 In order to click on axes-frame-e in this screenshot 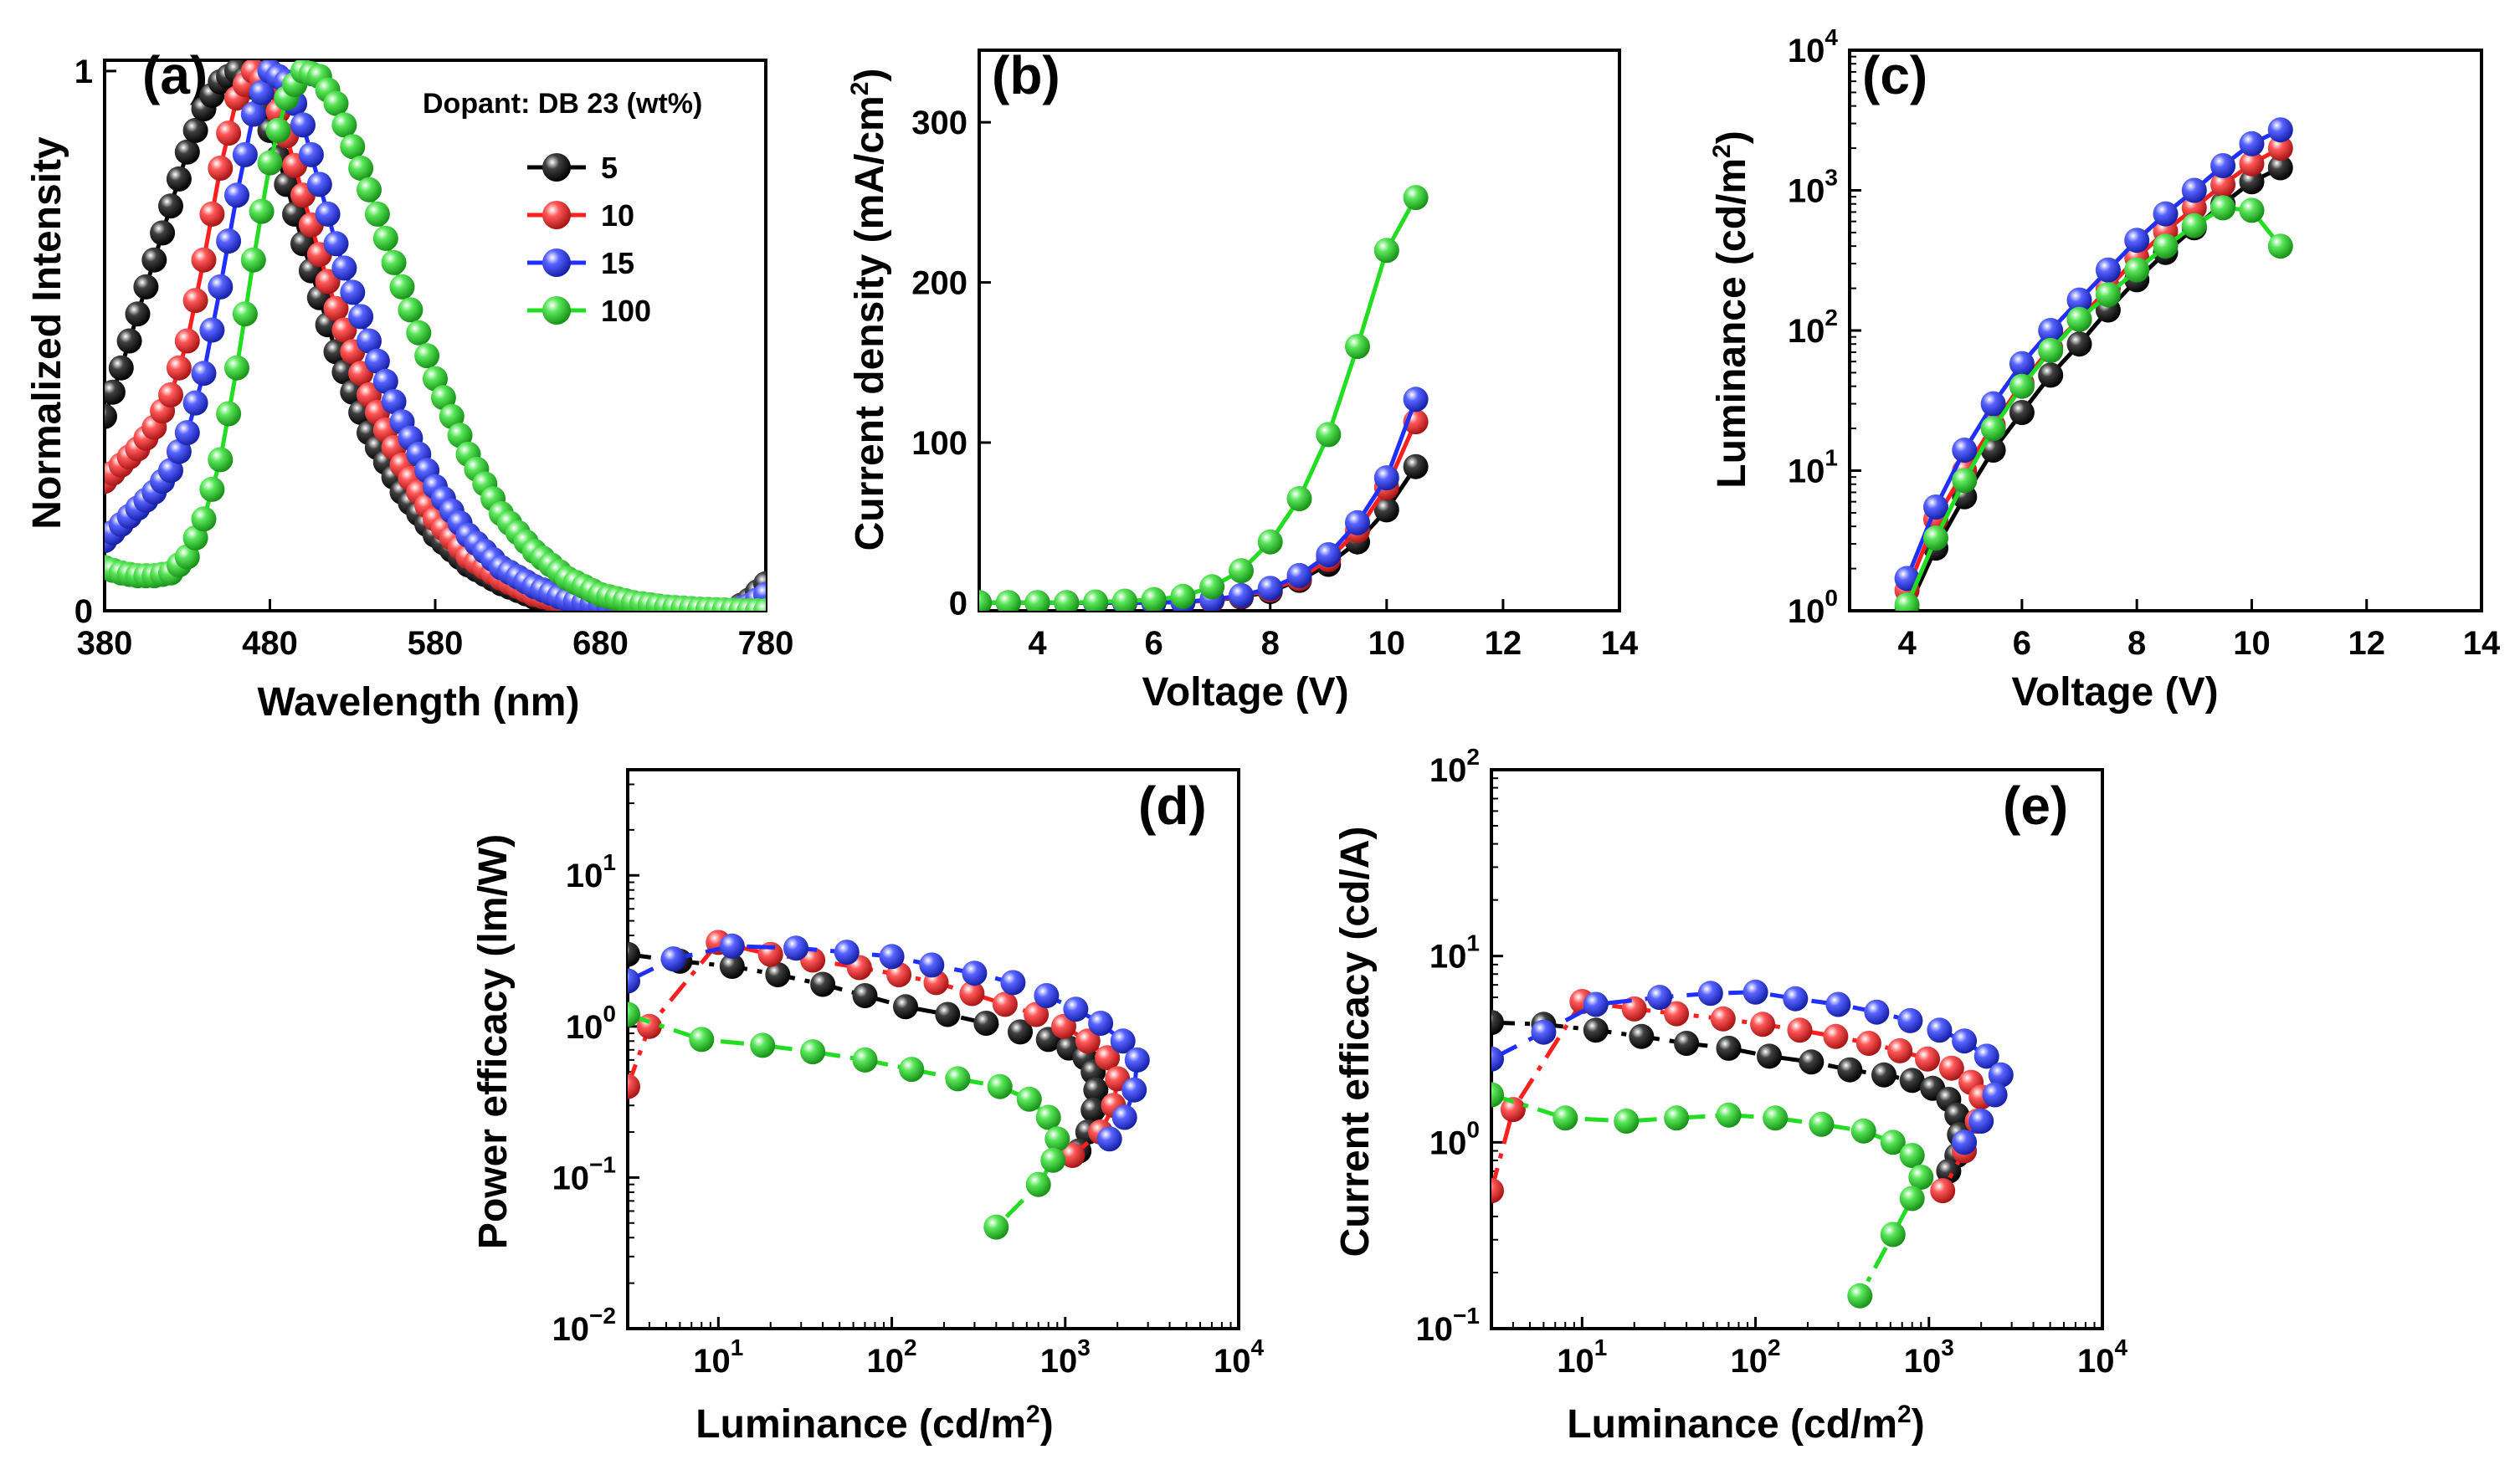, I will do `click(1797, 1049)`.